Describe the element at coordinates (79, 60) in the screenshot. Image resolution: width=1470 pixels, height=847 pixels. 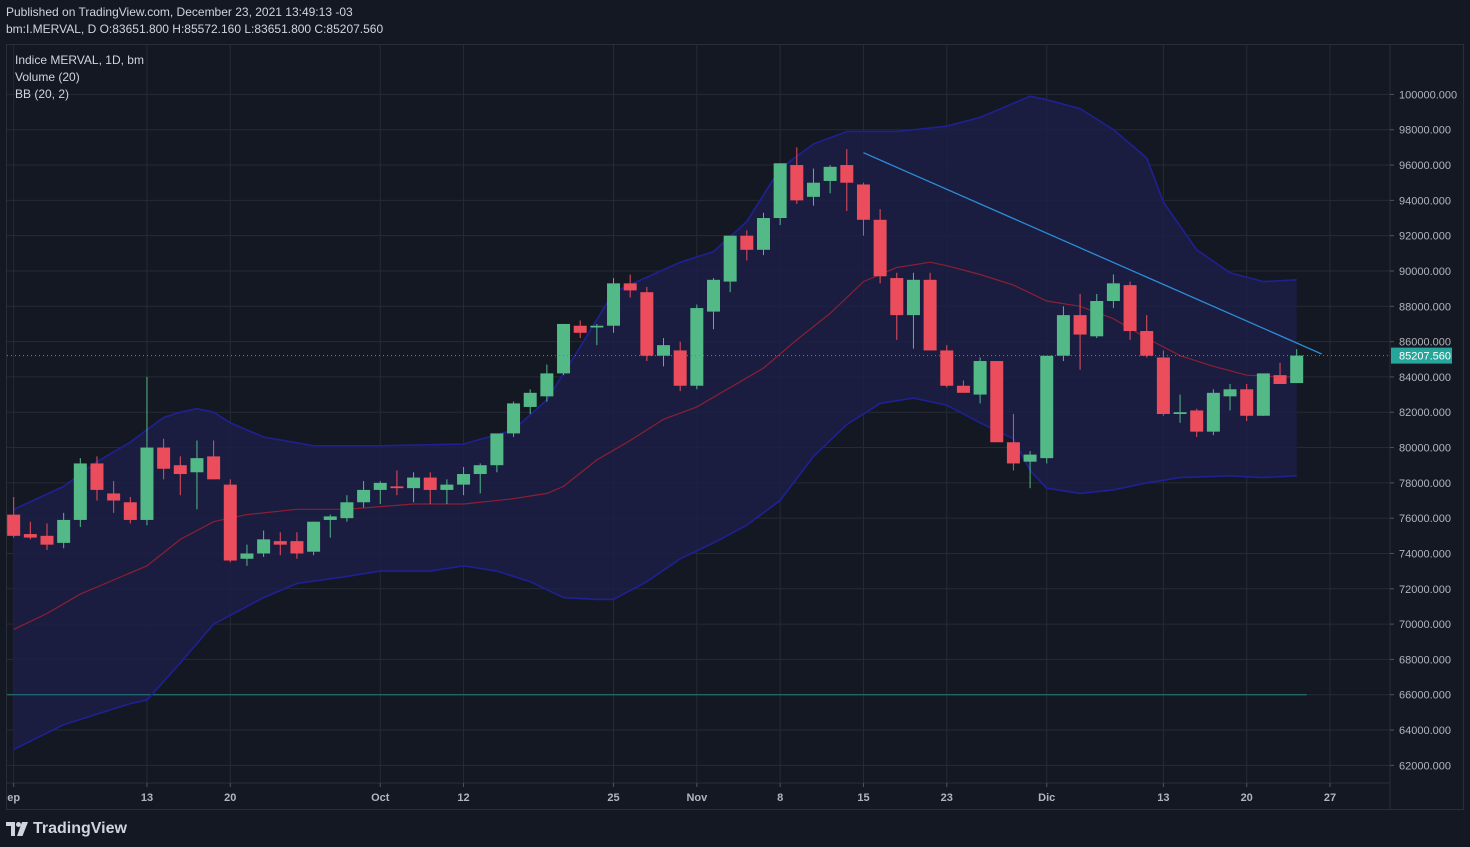
I see `legend-symbol: Indice MERVAL, 1D, bm` at that location.